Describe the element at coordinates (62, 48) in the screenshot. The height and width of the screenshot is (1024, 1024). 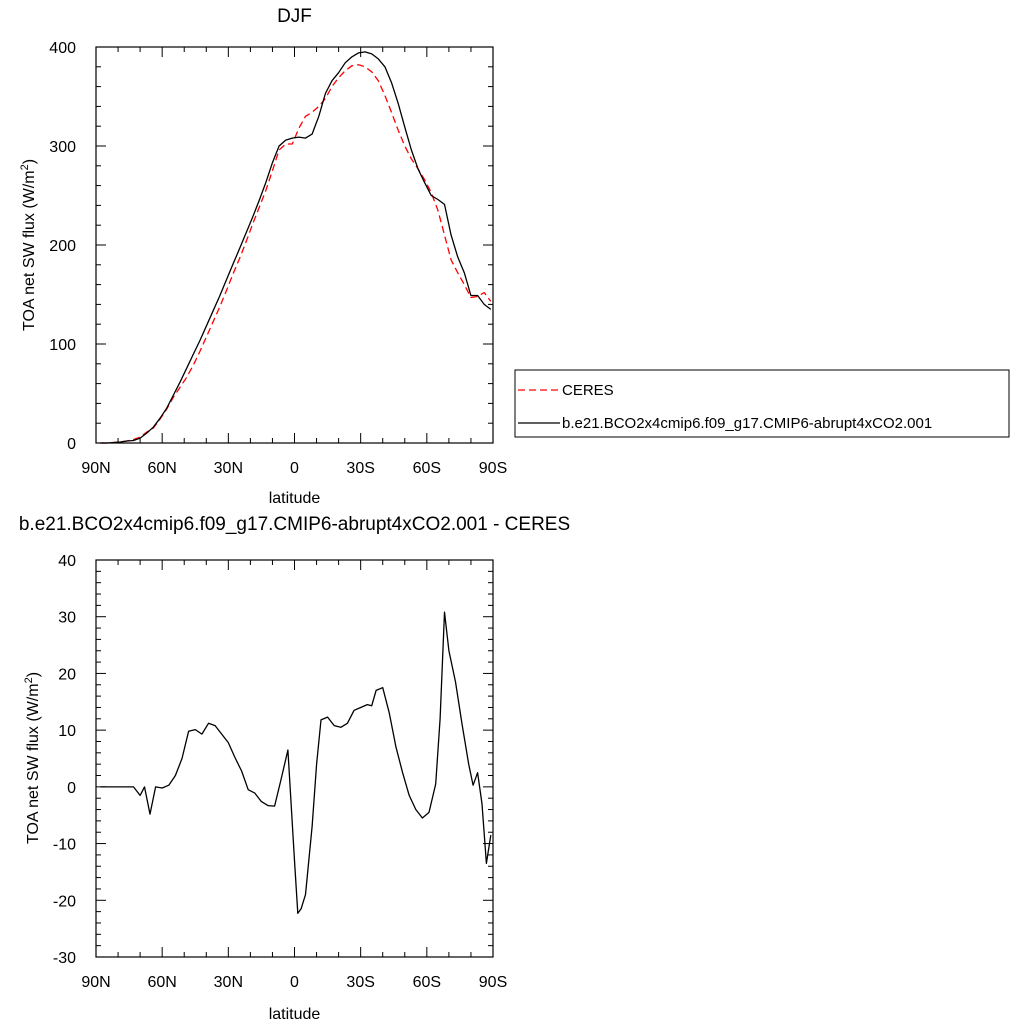
I see `top-y-tick-label: 400` at that location.